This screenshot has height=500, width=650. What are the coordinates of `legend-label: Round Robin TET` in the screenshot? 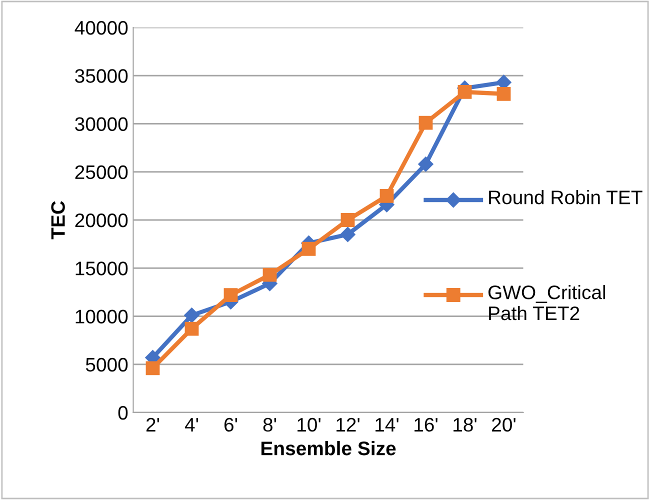 It's located at (565, 197).